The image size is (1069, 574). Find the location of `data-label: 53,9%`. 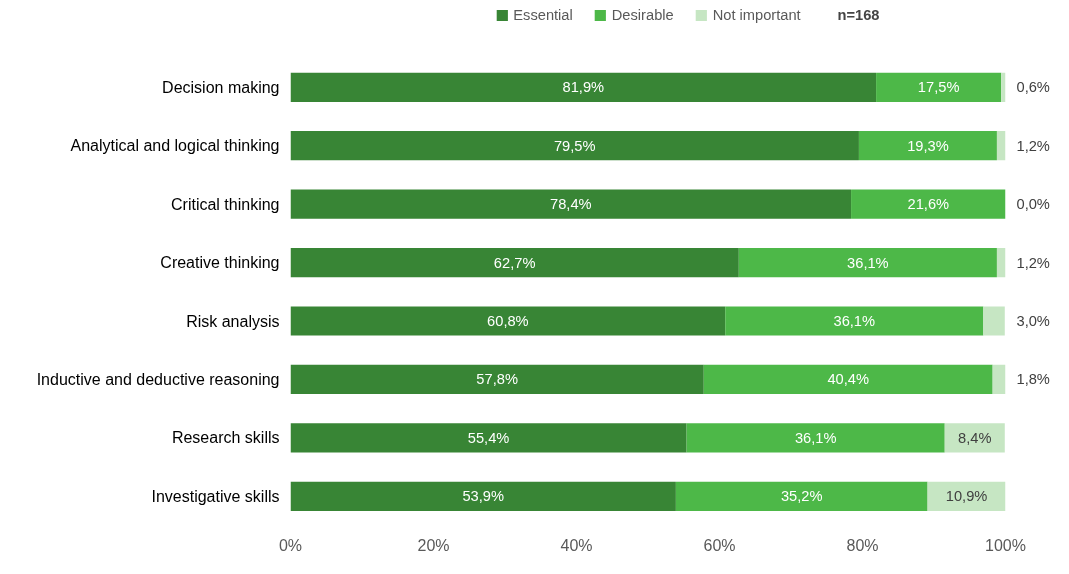

data-label: 53,9% is located at coordinates (483, 496).